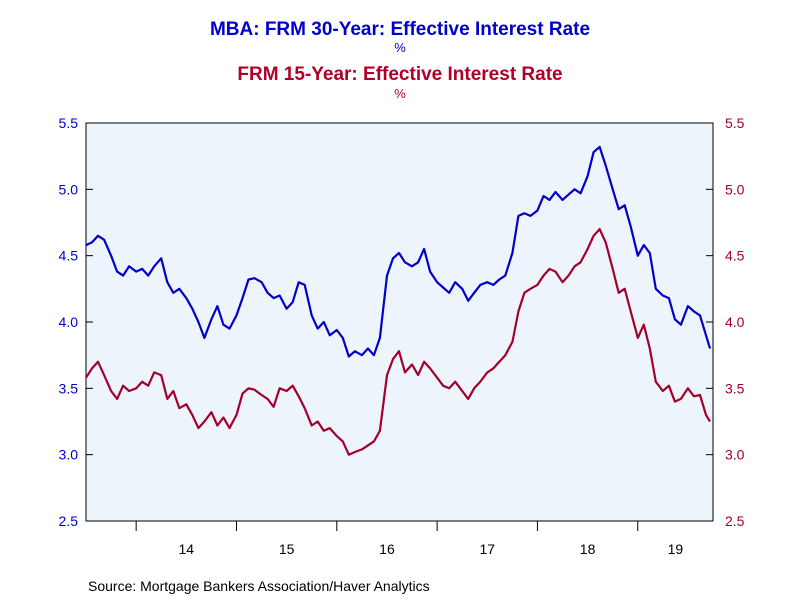  Describe the element at coordinates (400, 93) in the screenshot. I see `unit-label-15yr: %` at that location.